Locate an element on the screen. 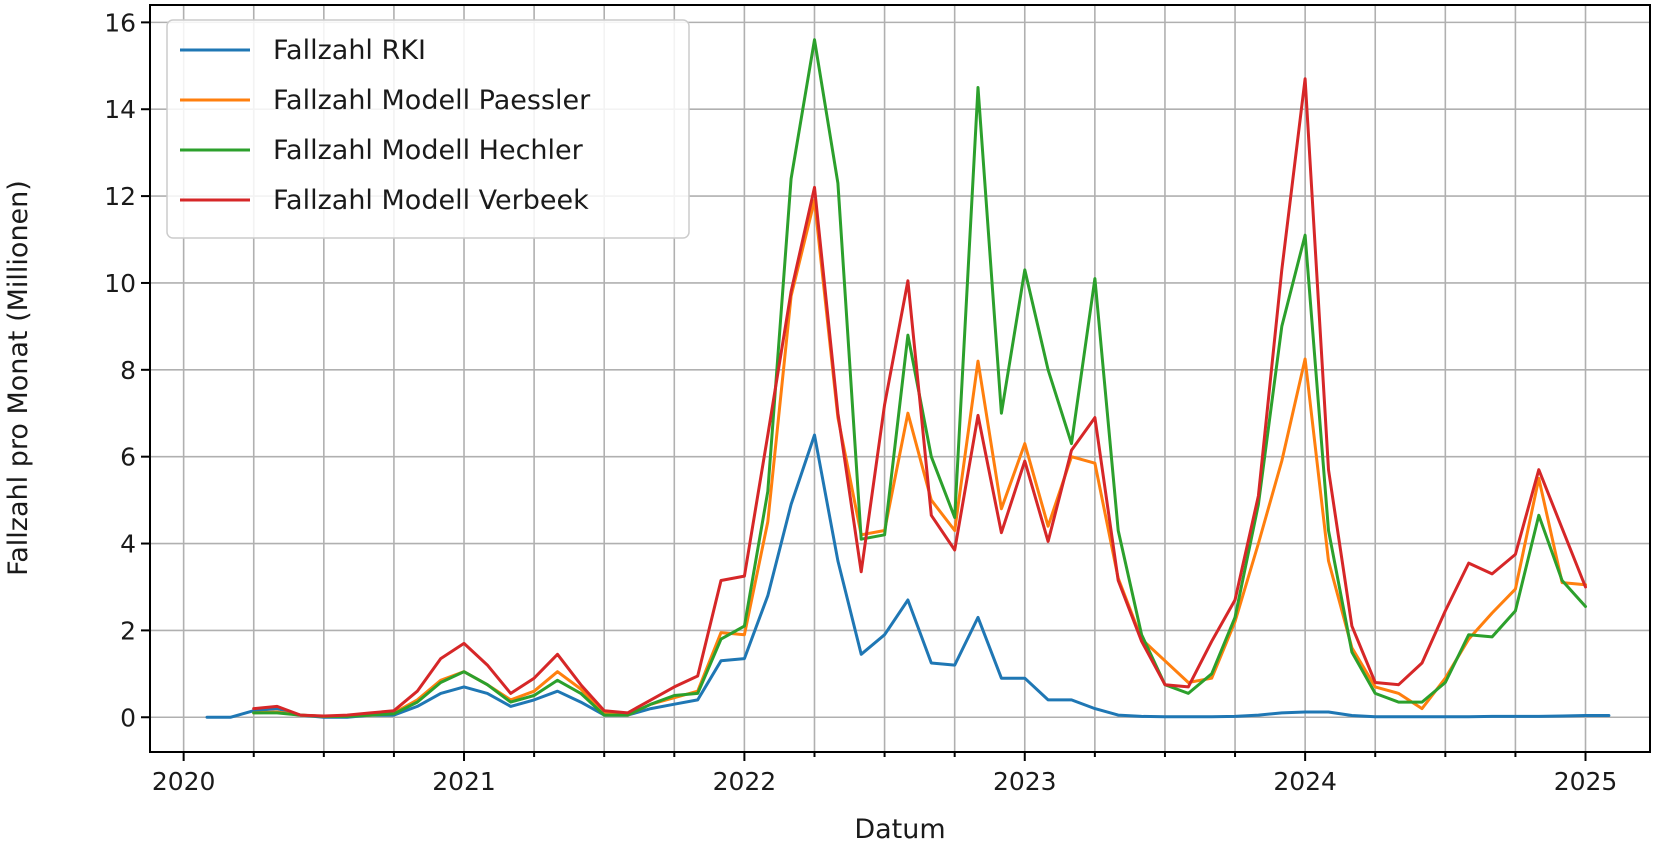 The width and height of the screenshot is (1654, 851). legend-box is located at coordinates (428, 129).